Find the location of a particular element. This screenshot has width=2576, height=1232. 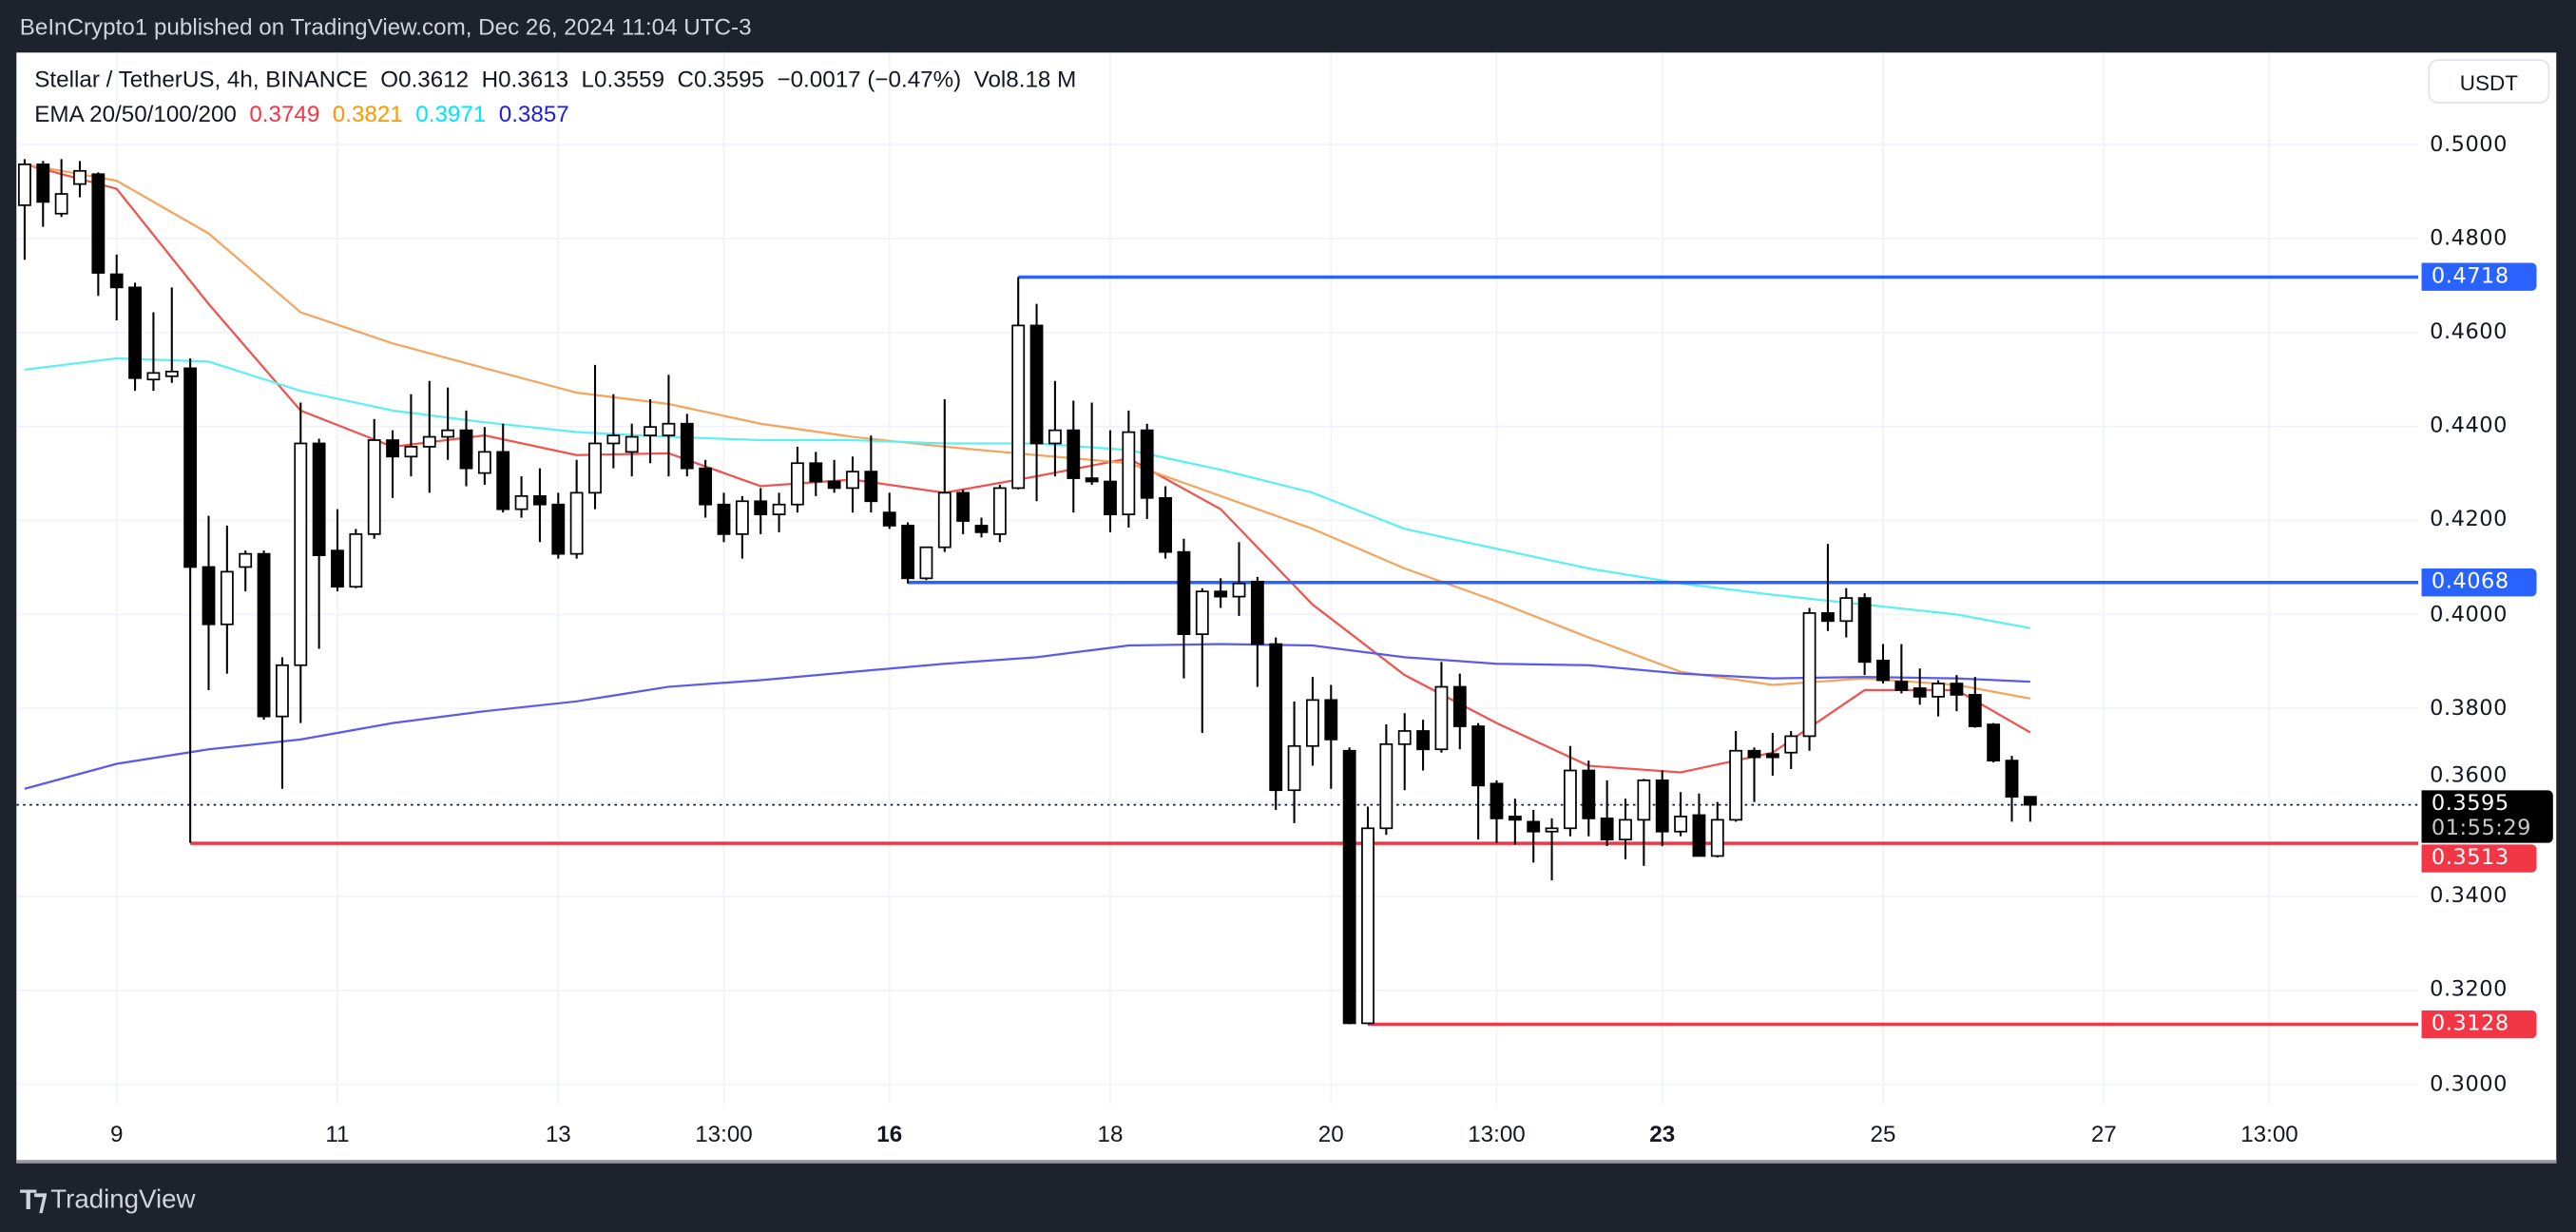

high-value: 0.3613 is located at coordinates (533, 79).